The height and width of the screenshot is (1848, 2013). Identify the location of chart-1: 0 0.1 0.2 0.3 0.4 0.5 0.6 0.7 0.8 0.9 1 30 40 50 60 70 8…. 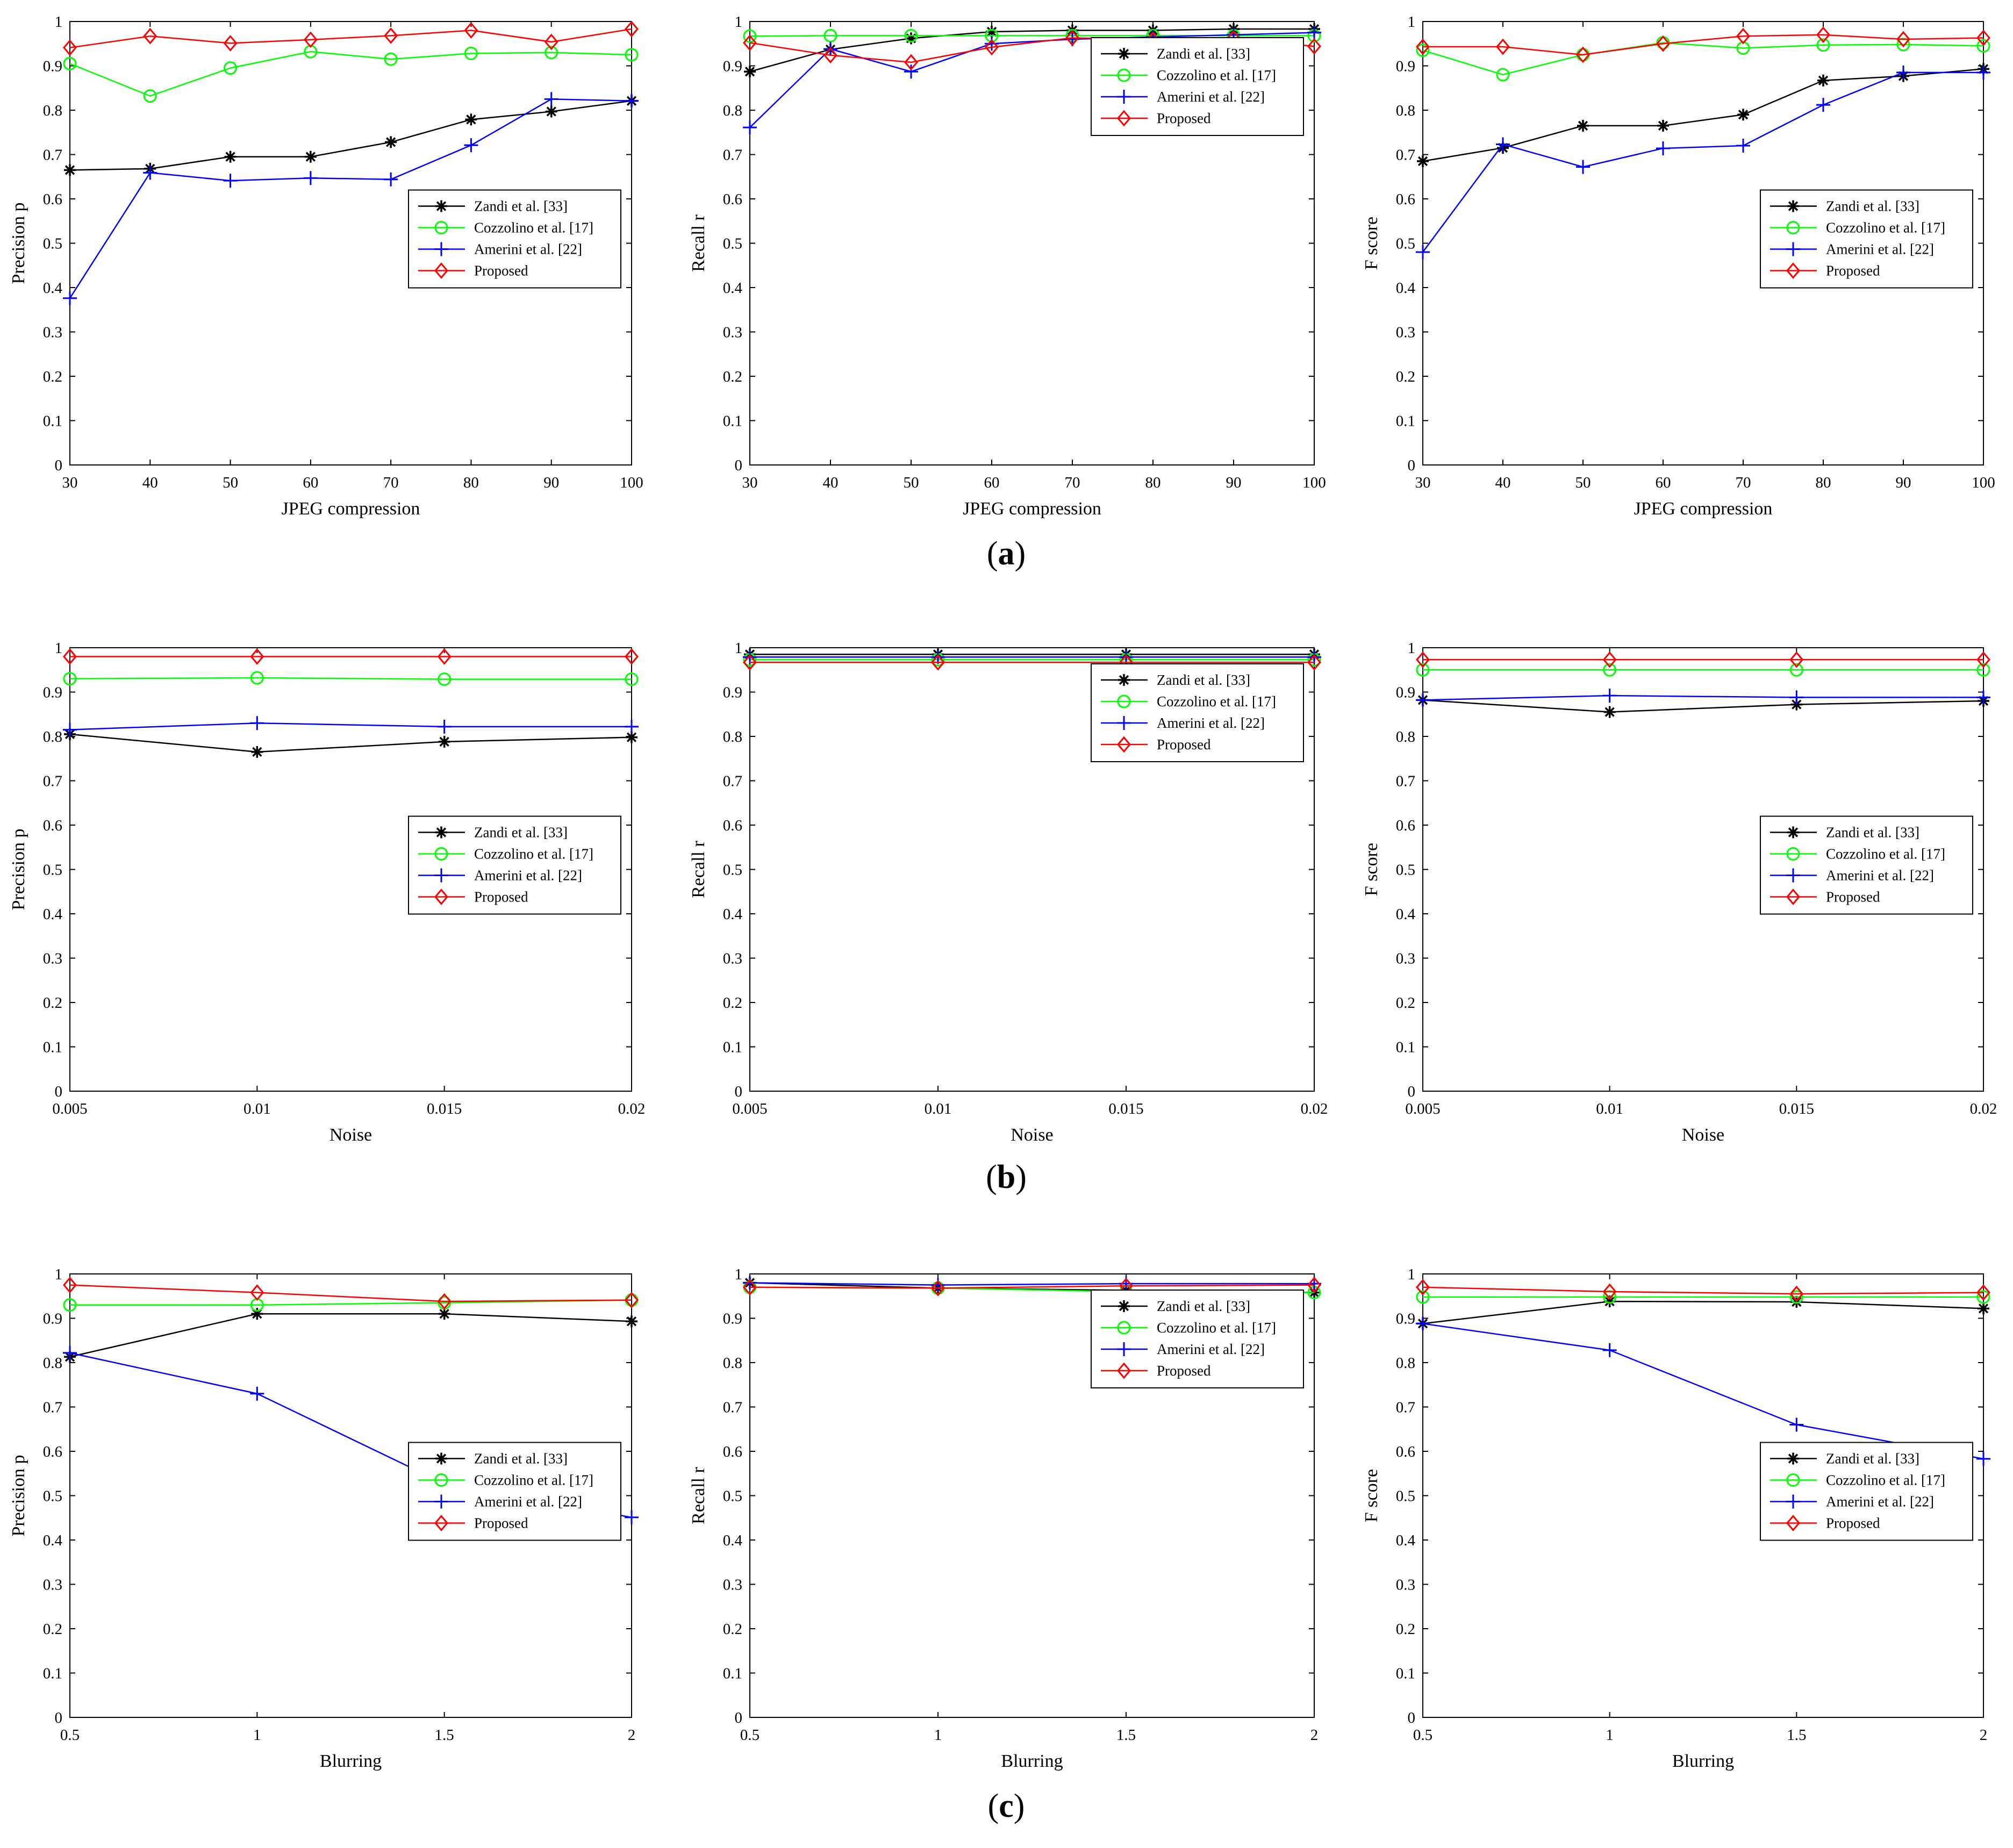
(326, 266).